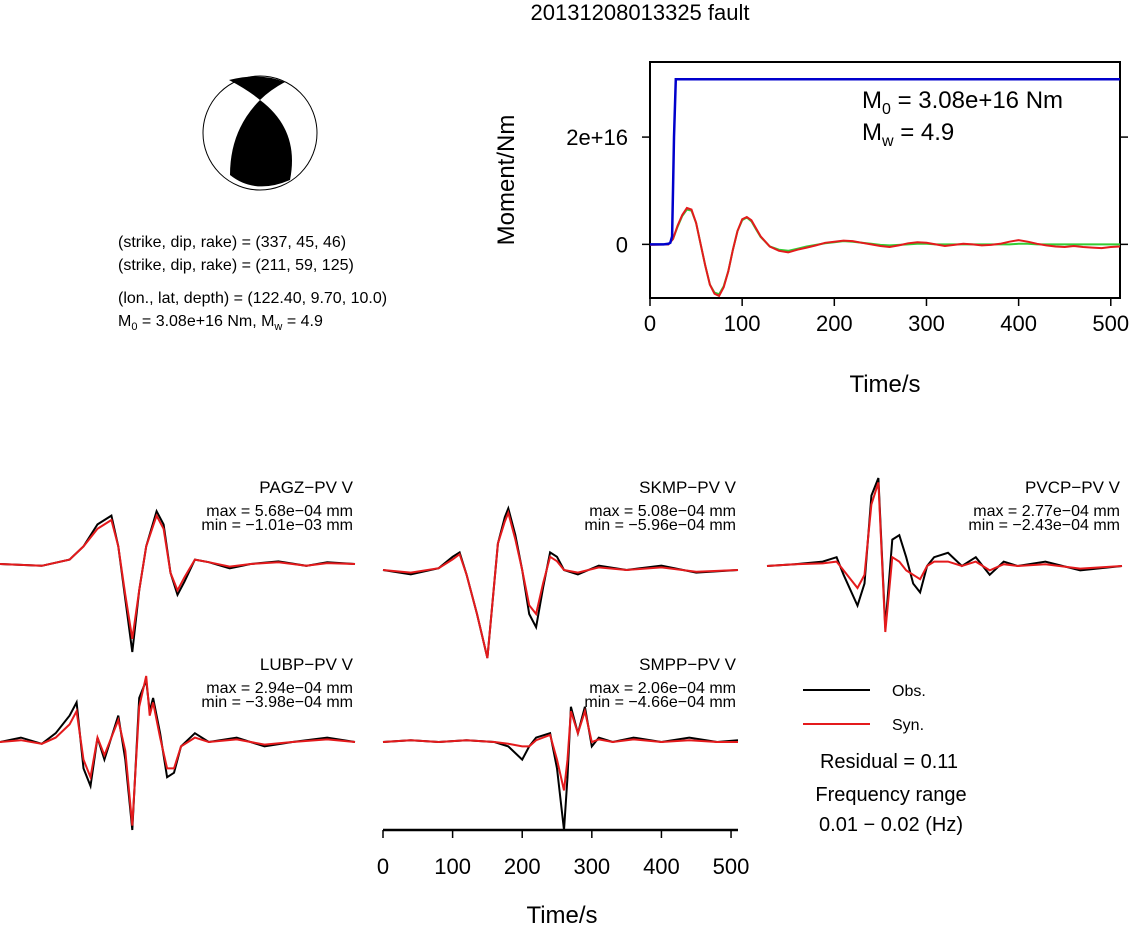 The image size is (1136, 926). Describe the element at coordinates (1044, 525) in the screenshot. I see `station-min: min = −2.43e−04 mm` at that location.